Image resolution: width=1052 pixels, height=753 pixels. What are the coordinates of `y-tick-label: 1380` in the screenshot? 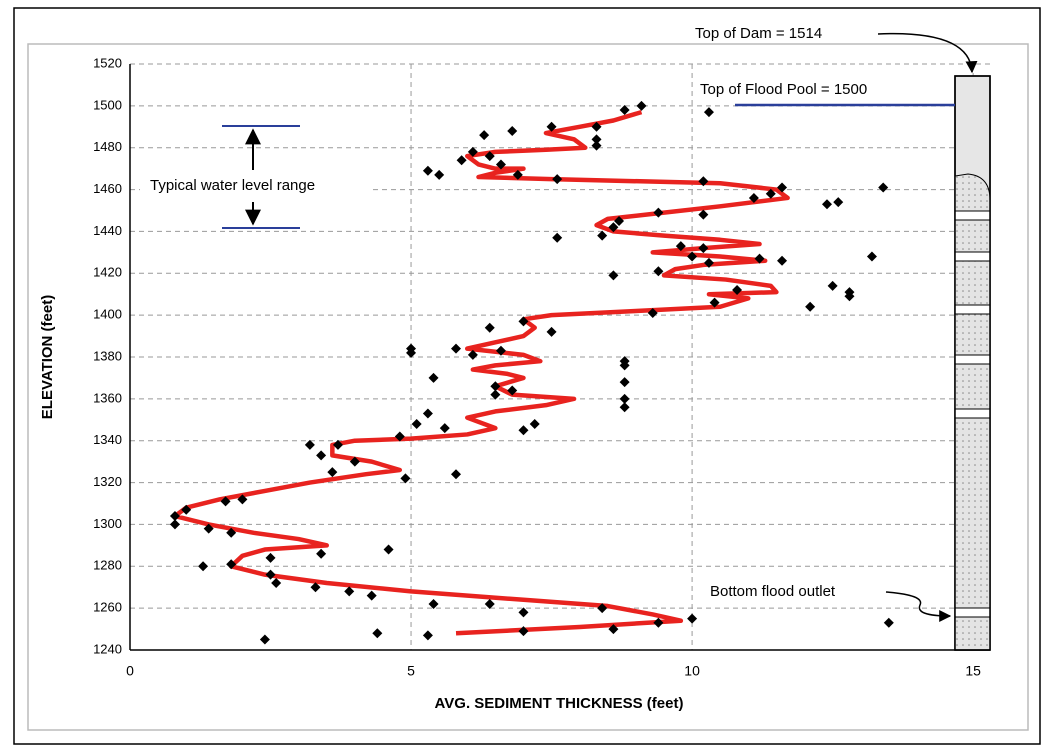 It's located at (107, 355).